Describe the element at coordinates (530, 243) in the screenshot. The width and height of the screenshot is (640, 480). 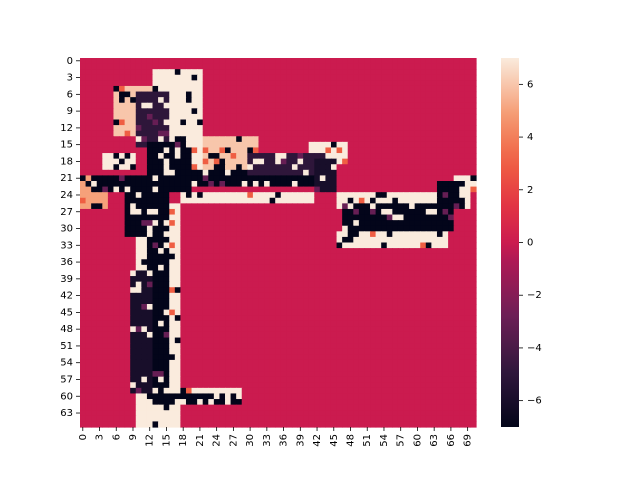
I see `colorbar-tick-label: 0` at that location.